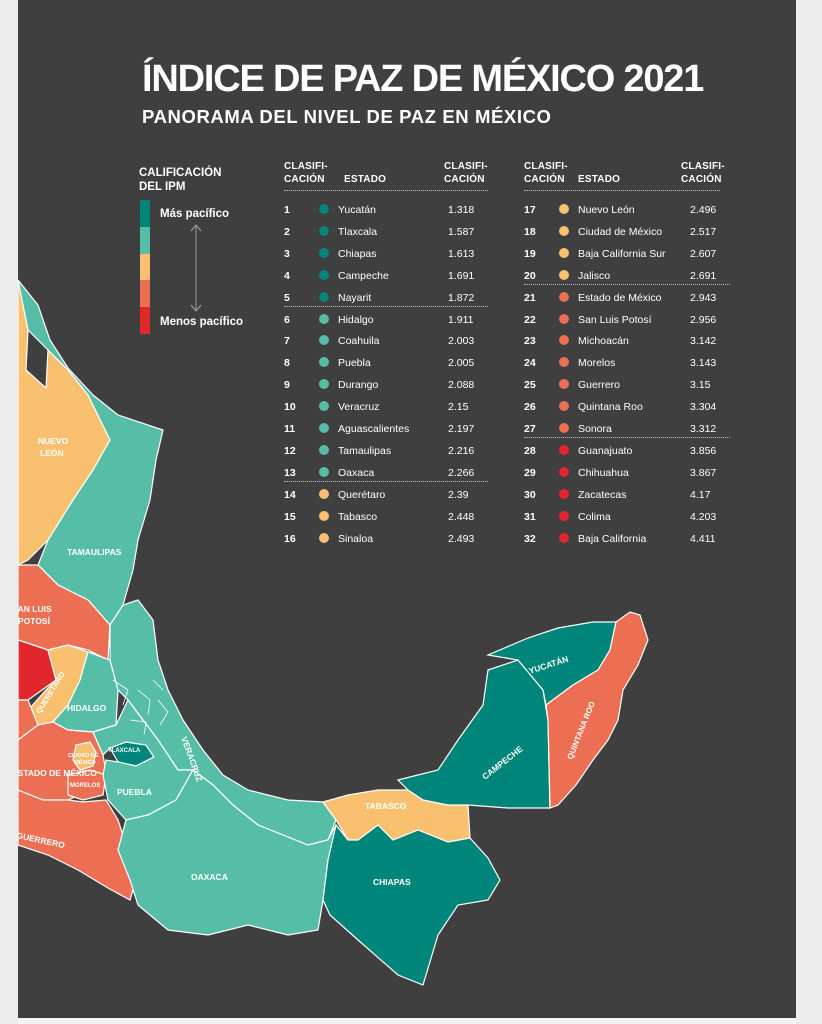  Describe the element at coordinates (384, 298) in the screenshot. I see `ranking-row: 5 Nayarit 1.872` at that location.